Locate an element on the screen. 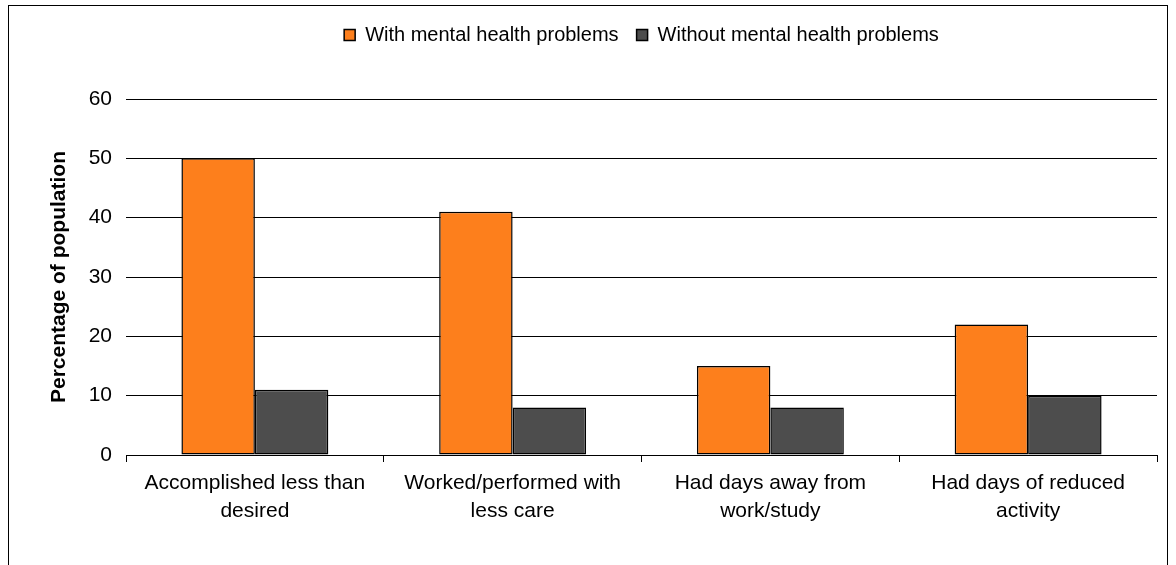 The width and height of the screenshot is (1176, 565). legend-label: With mental health problems is located at coordinates (492, 33).